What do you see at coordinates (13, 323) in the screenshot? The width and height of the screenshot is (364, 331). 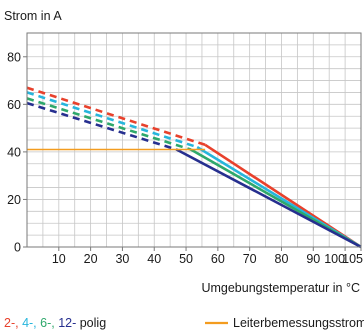 I see `legend-pole-item: 2-,` at bounding box center [13, 323].